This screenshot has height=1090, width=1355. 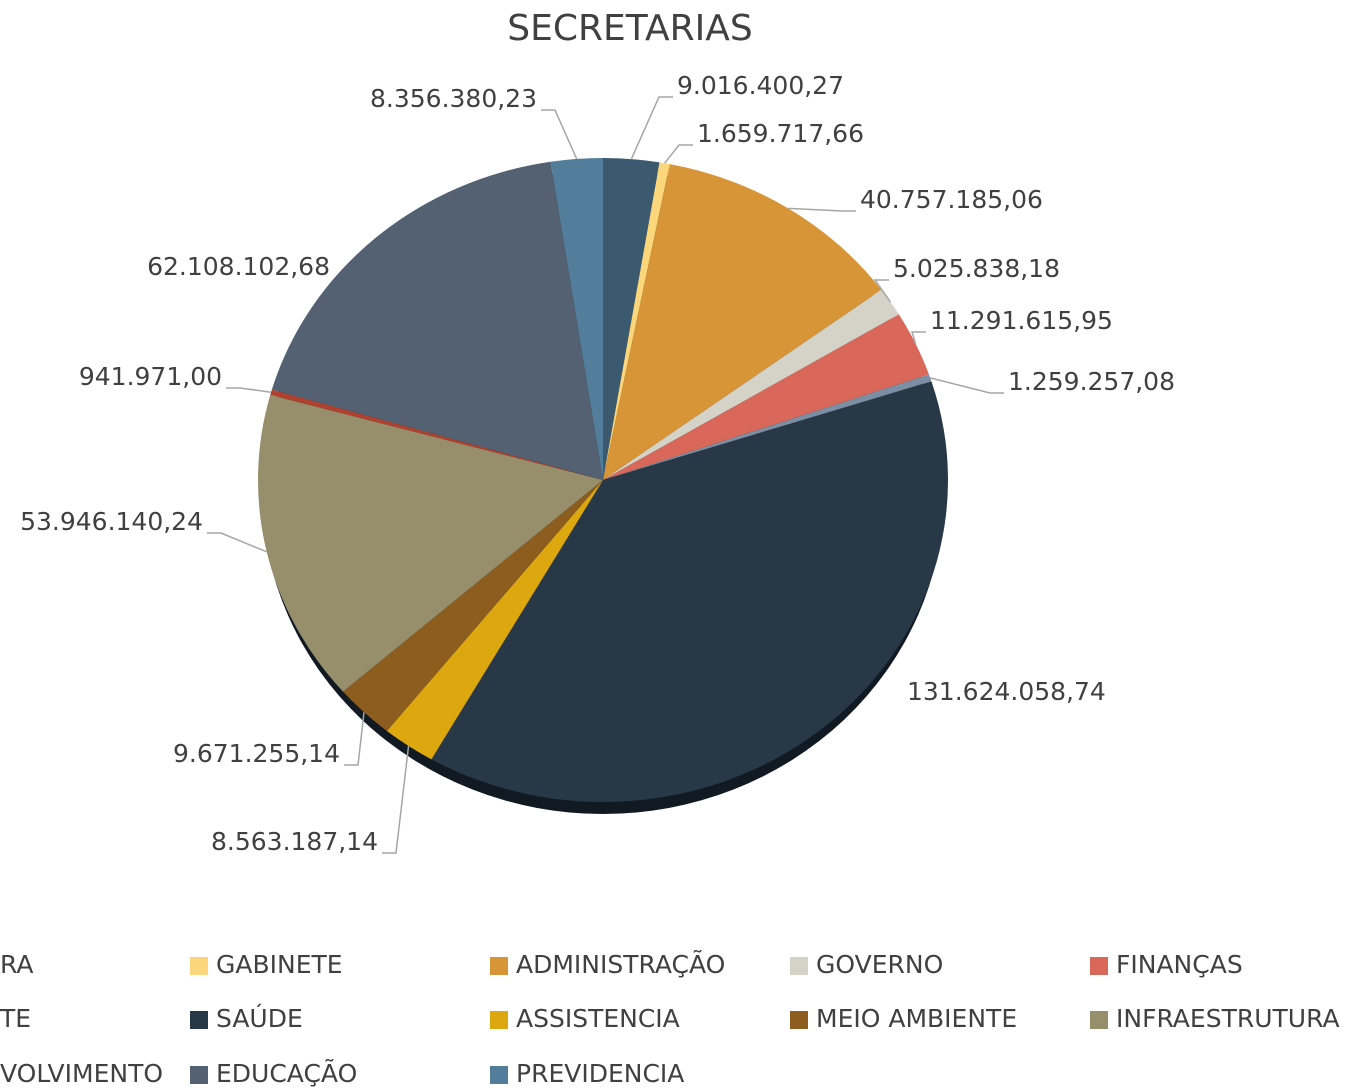 I want to click on data-label: 1.259.257,08, so click(x=1091, y=381).